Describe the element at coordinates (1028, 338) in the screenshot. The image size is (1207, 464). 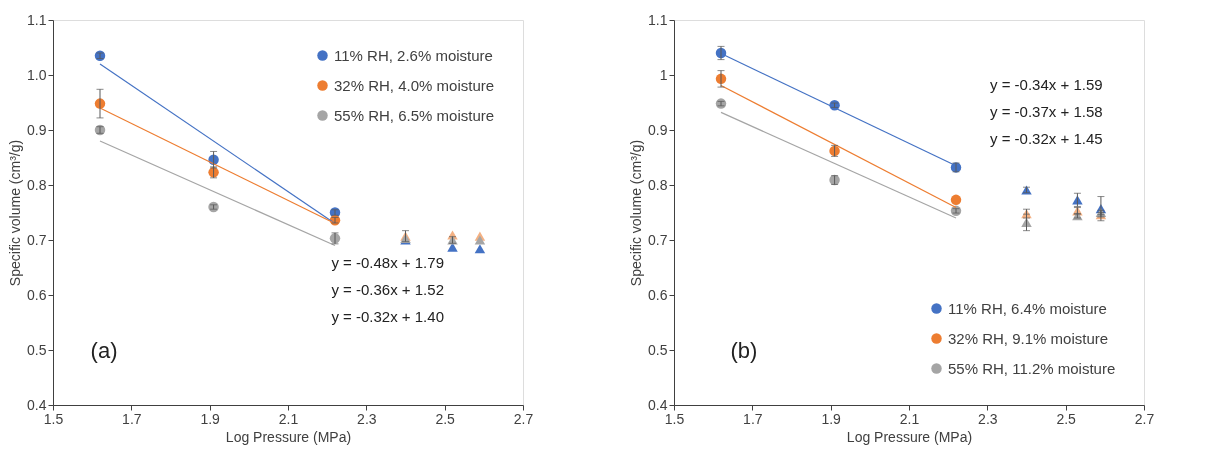
I see `legend-label: 32% RH, 9.1% moisture` at that location.